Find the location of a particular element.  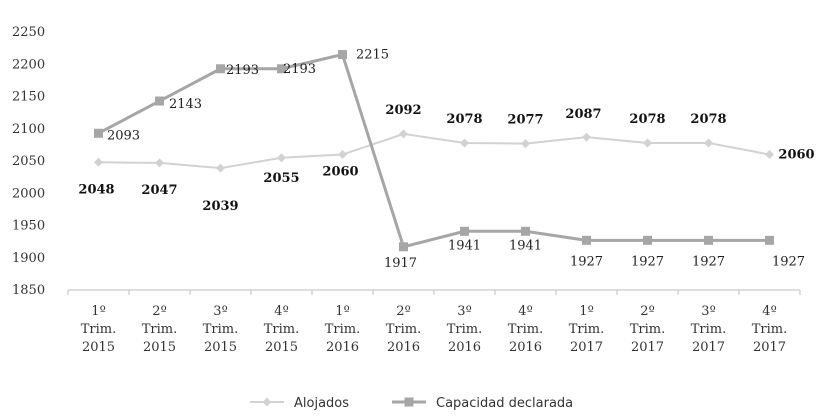

legend: Alojados Capacidad declarada is located at coordinates (411, 403).